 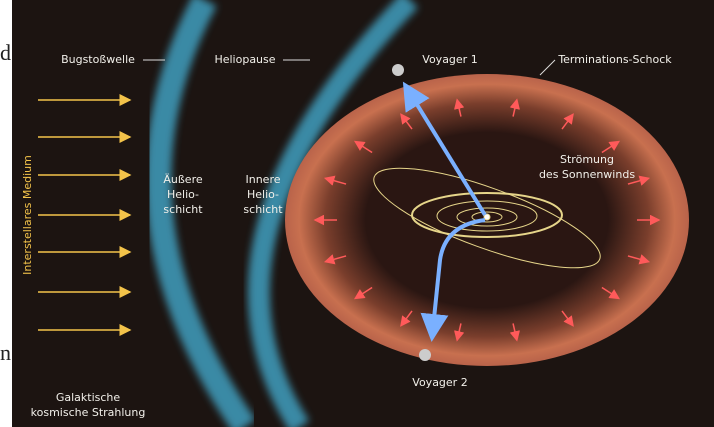 What do you see at coordinates (262, 179) in the screenshot?
I see `label: Innere` at bounding box center [262, 179].